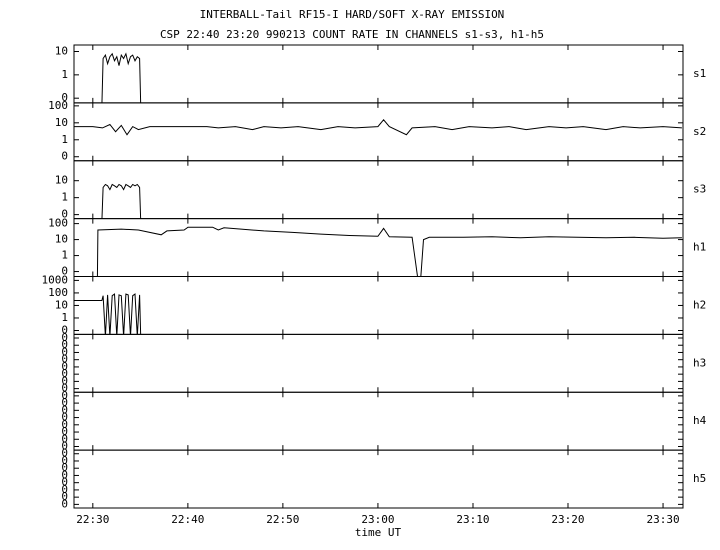 The width and height of the screenshot is (720, 550). Describe the element at coordinates (282, 519) in the screenshot. I see `x-tick-label: 22:50` at that location.